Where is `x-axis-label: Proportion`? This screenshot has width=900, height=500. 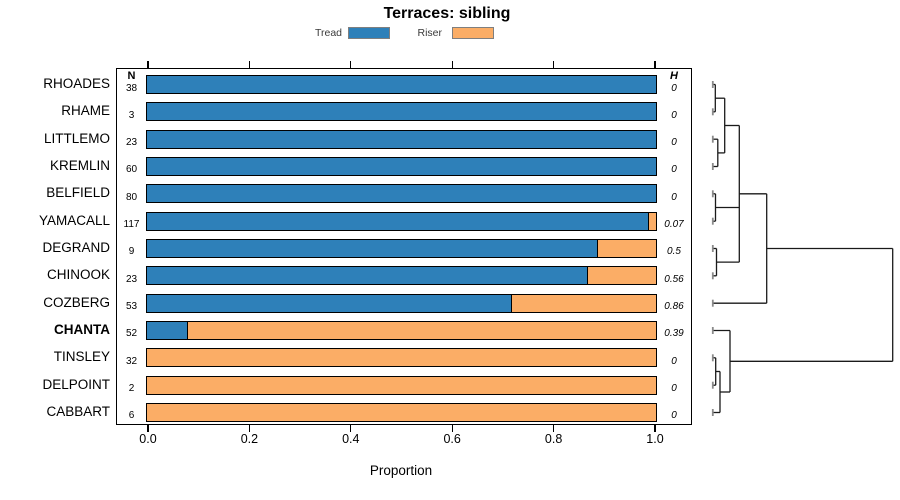 x-axis-label: Proportion is located at coordinates (401, 470).